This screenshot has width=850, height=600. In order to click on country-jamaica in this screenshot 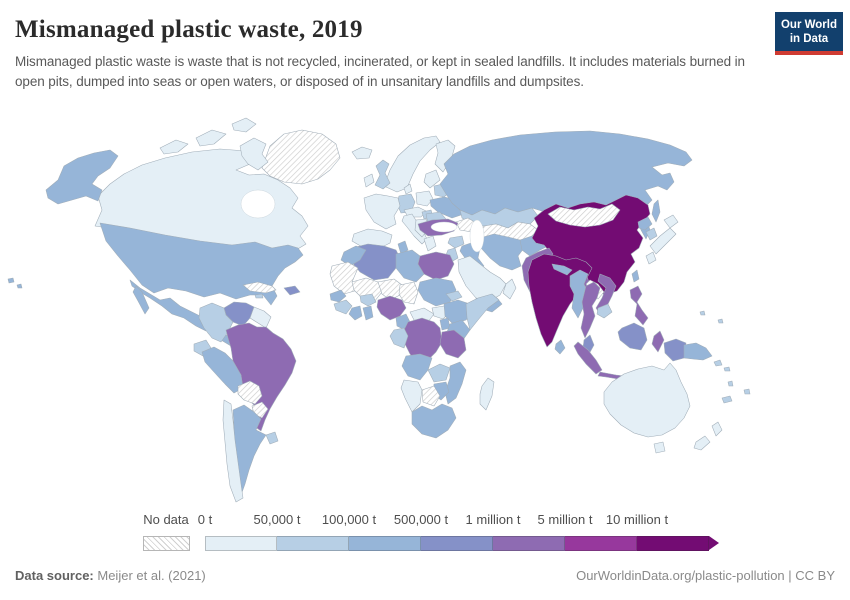, I will do `click(259, 296)`.